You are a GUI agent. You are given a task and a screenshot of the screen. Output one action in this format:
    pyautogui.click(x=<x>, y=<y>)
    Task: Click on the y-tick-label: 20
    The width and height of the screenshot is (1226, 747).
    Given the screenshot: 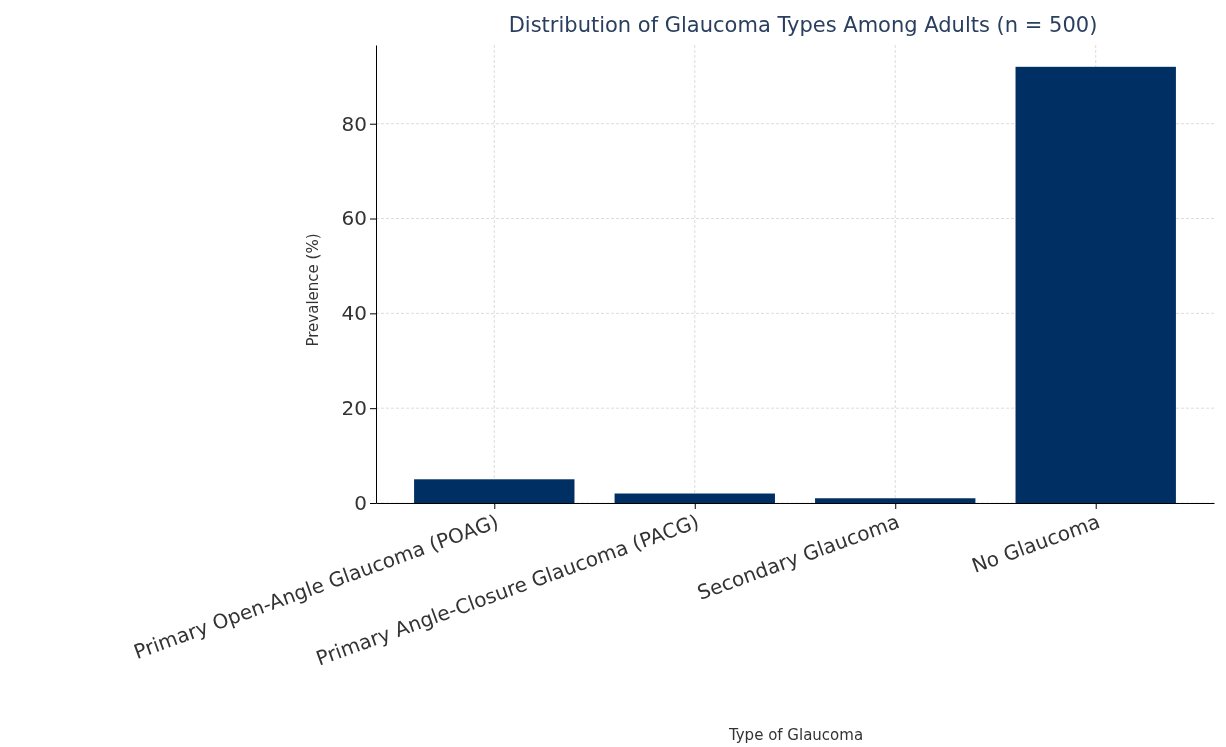 What is the action you would take?
    pyautogui.click(x=354, y=408)
    